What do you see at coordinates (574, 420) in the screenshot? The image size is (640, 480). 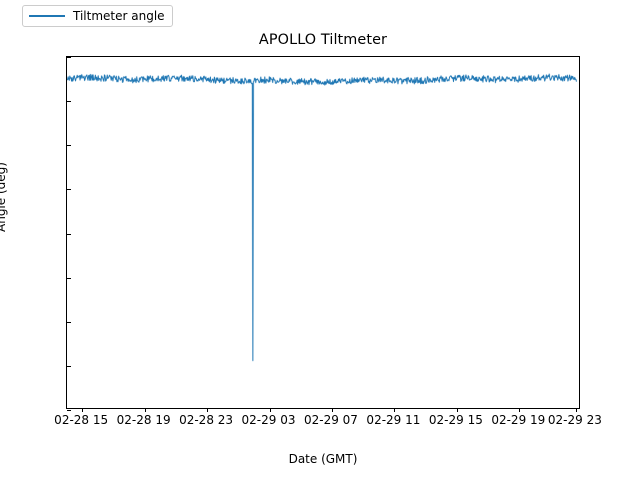 I see `x-axis-tick-label: 02-29 23` at bounding box center [574, 420].